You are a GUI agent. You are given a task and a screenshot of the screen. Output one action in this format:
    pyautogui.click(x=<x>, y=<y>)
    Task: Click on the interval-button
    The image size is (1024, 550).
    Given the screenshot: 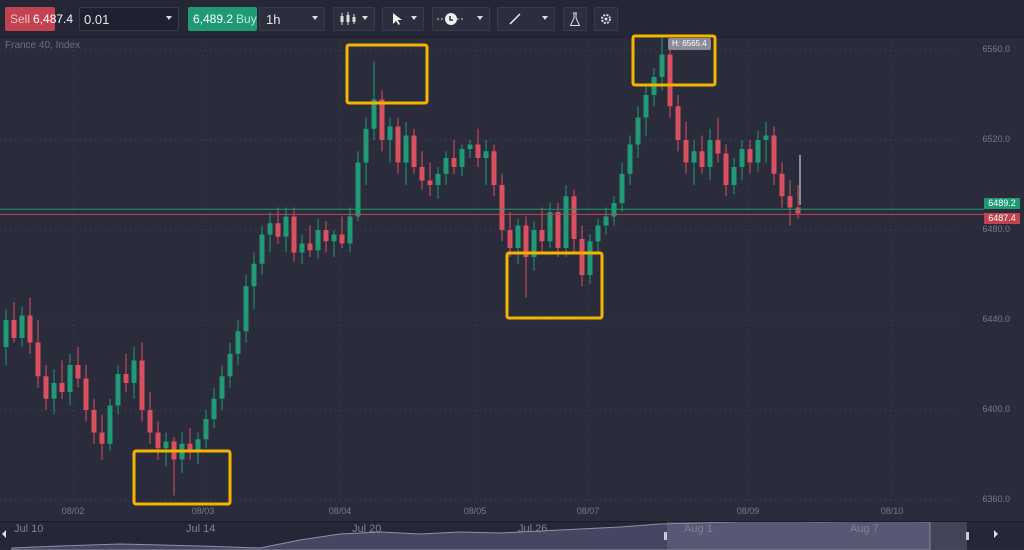 What is the action you would take?
    pyautogui.click(x=461, y=19)
    